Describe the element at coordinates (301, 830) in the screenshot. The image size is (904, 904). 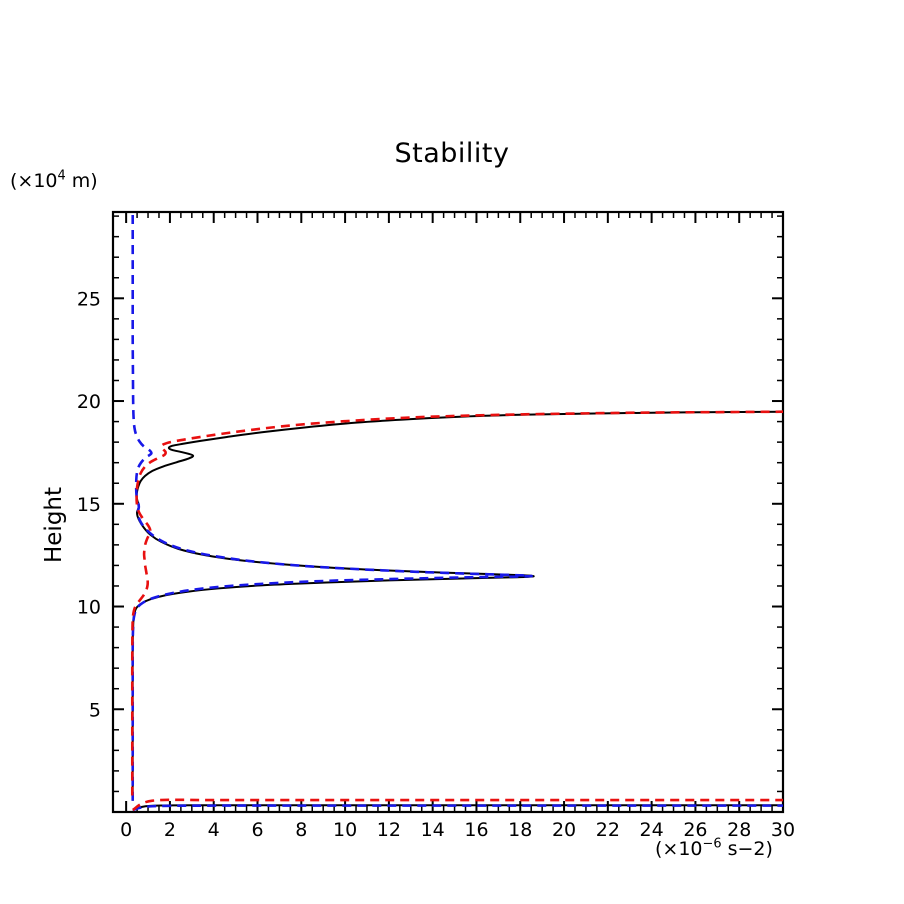
I see `x-tick-label: 8` at that location.